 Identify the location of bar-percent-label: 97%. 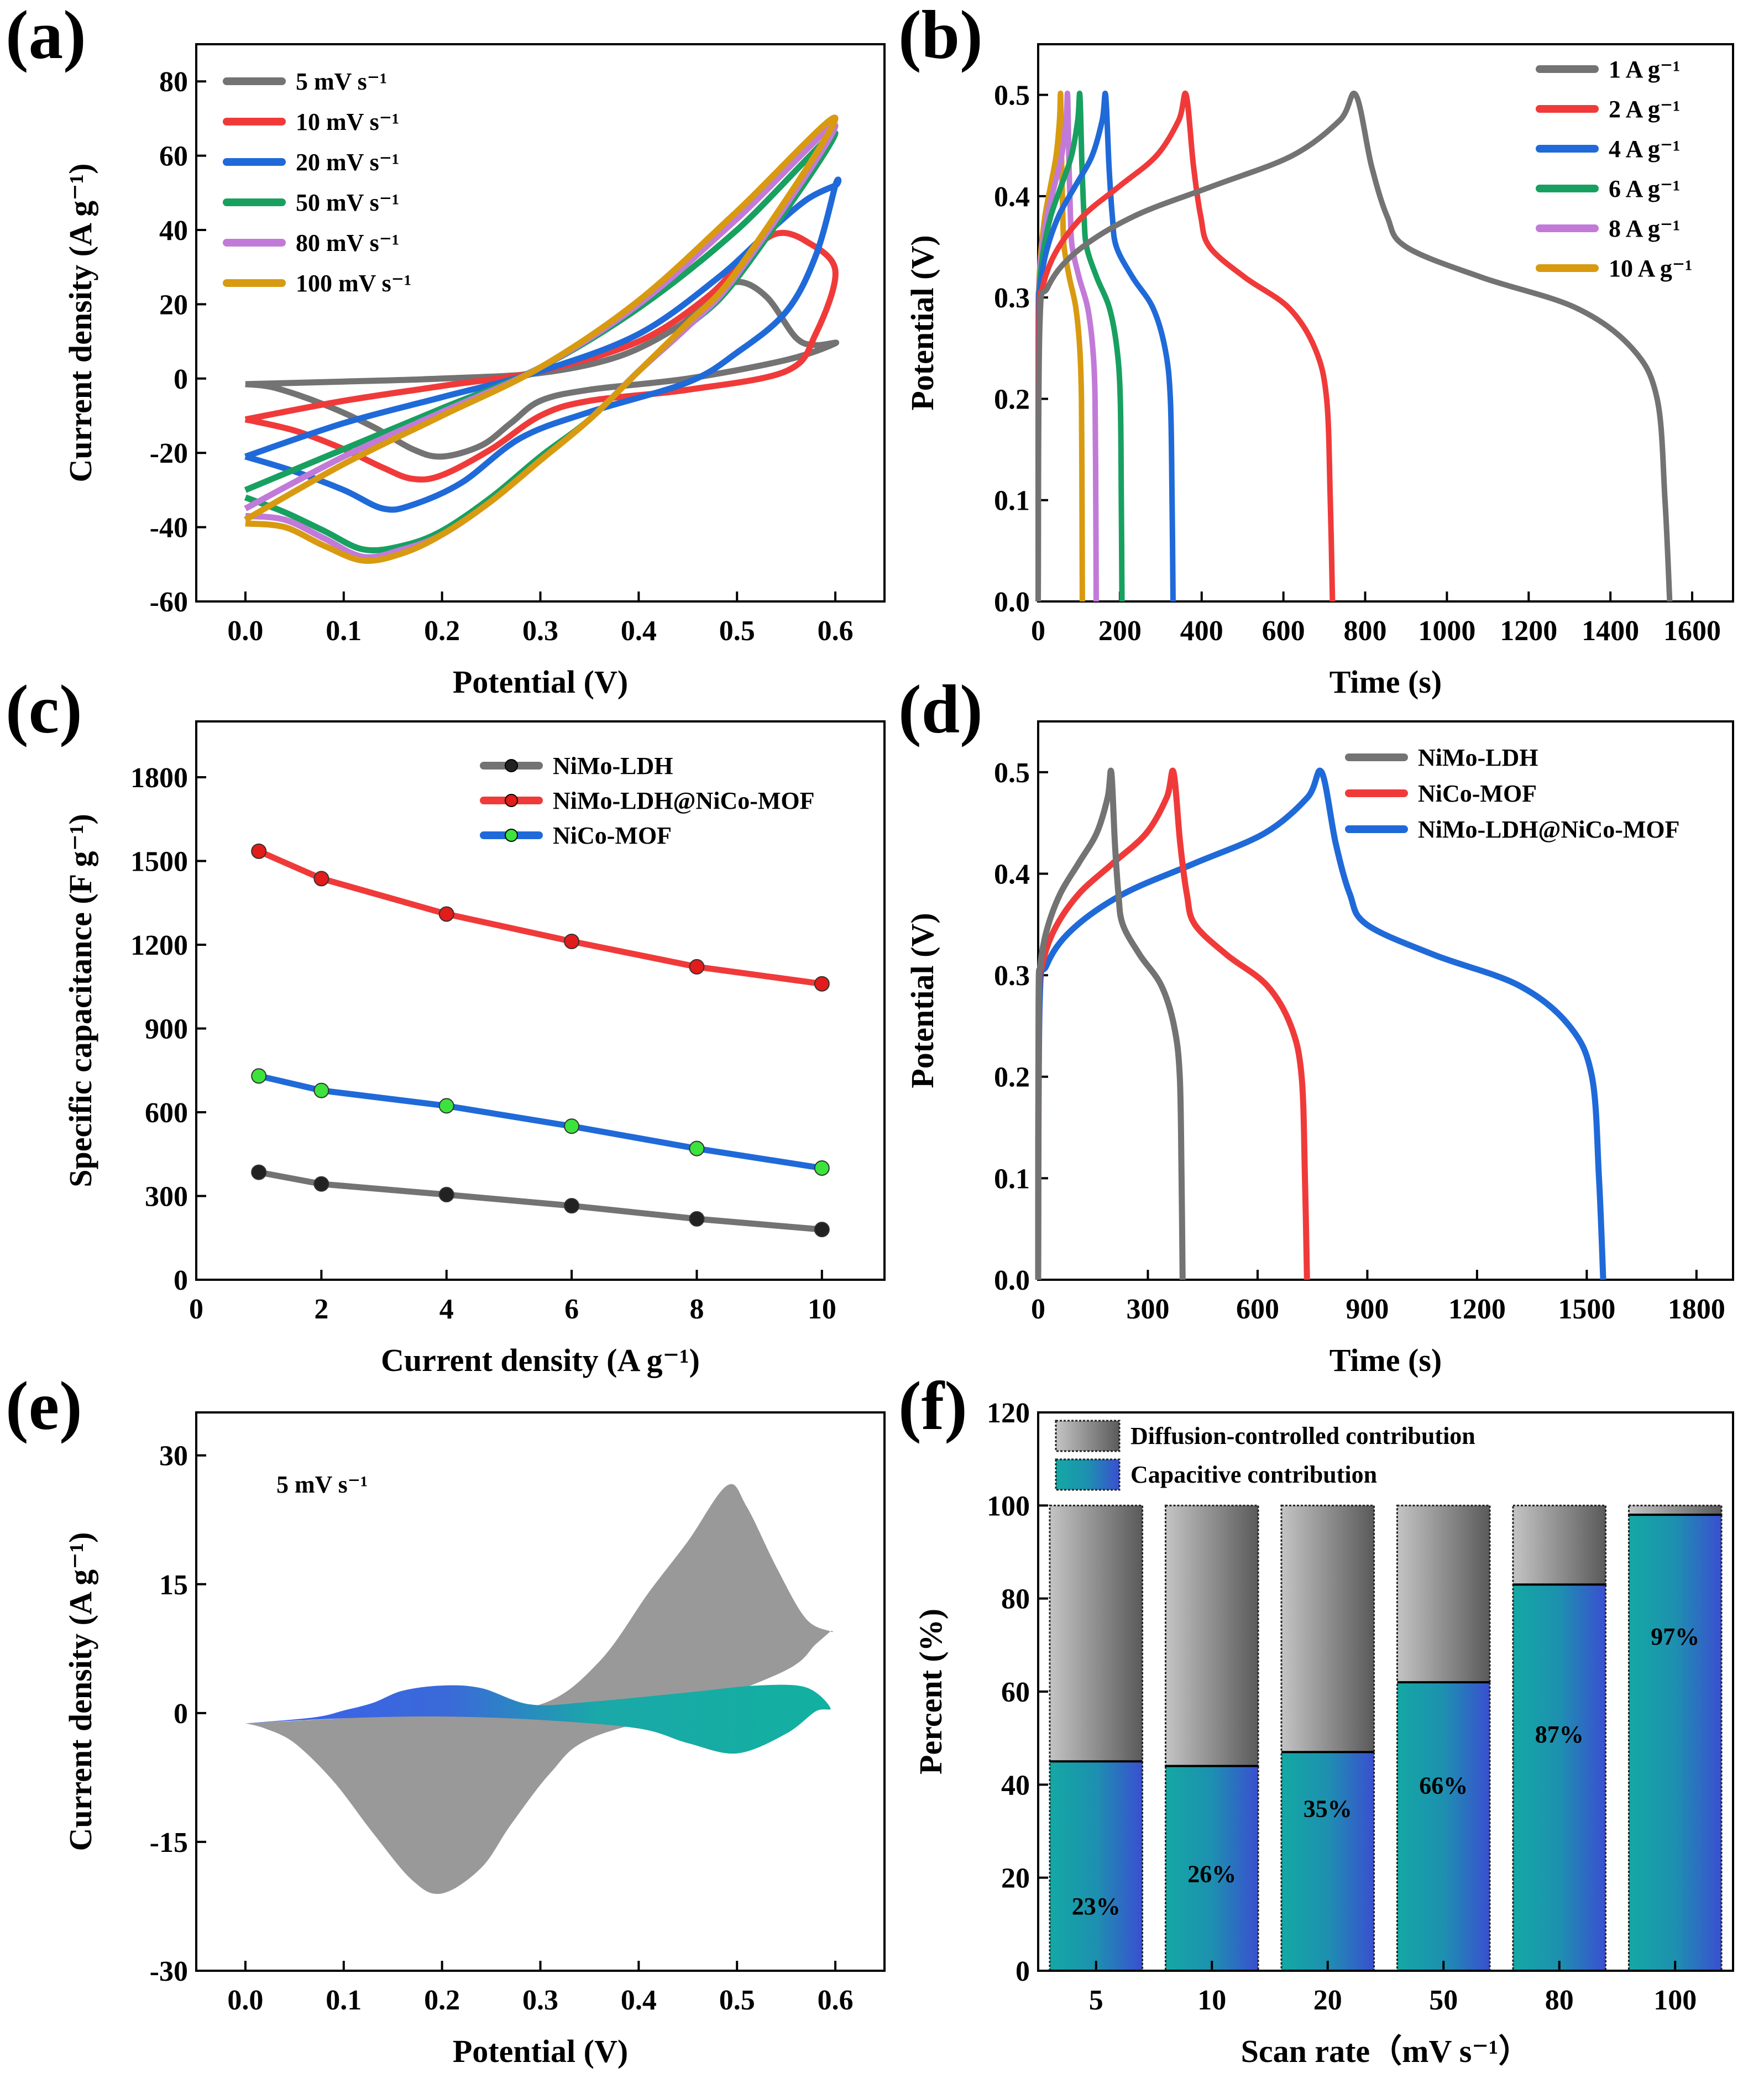
(1675, 1636).